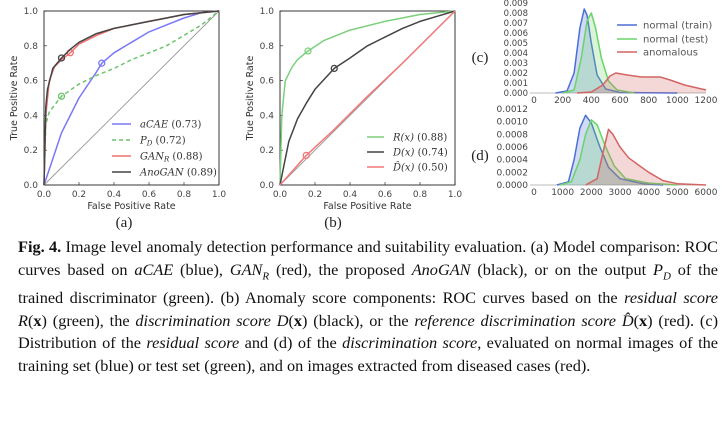  I want to click on legend-auc: (0.74), so click(430, 153).